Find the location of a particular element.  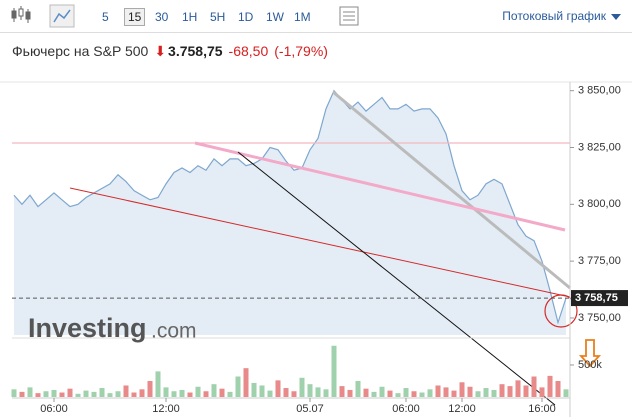

logo-brand: Investing is located at coordinates (87, 328).